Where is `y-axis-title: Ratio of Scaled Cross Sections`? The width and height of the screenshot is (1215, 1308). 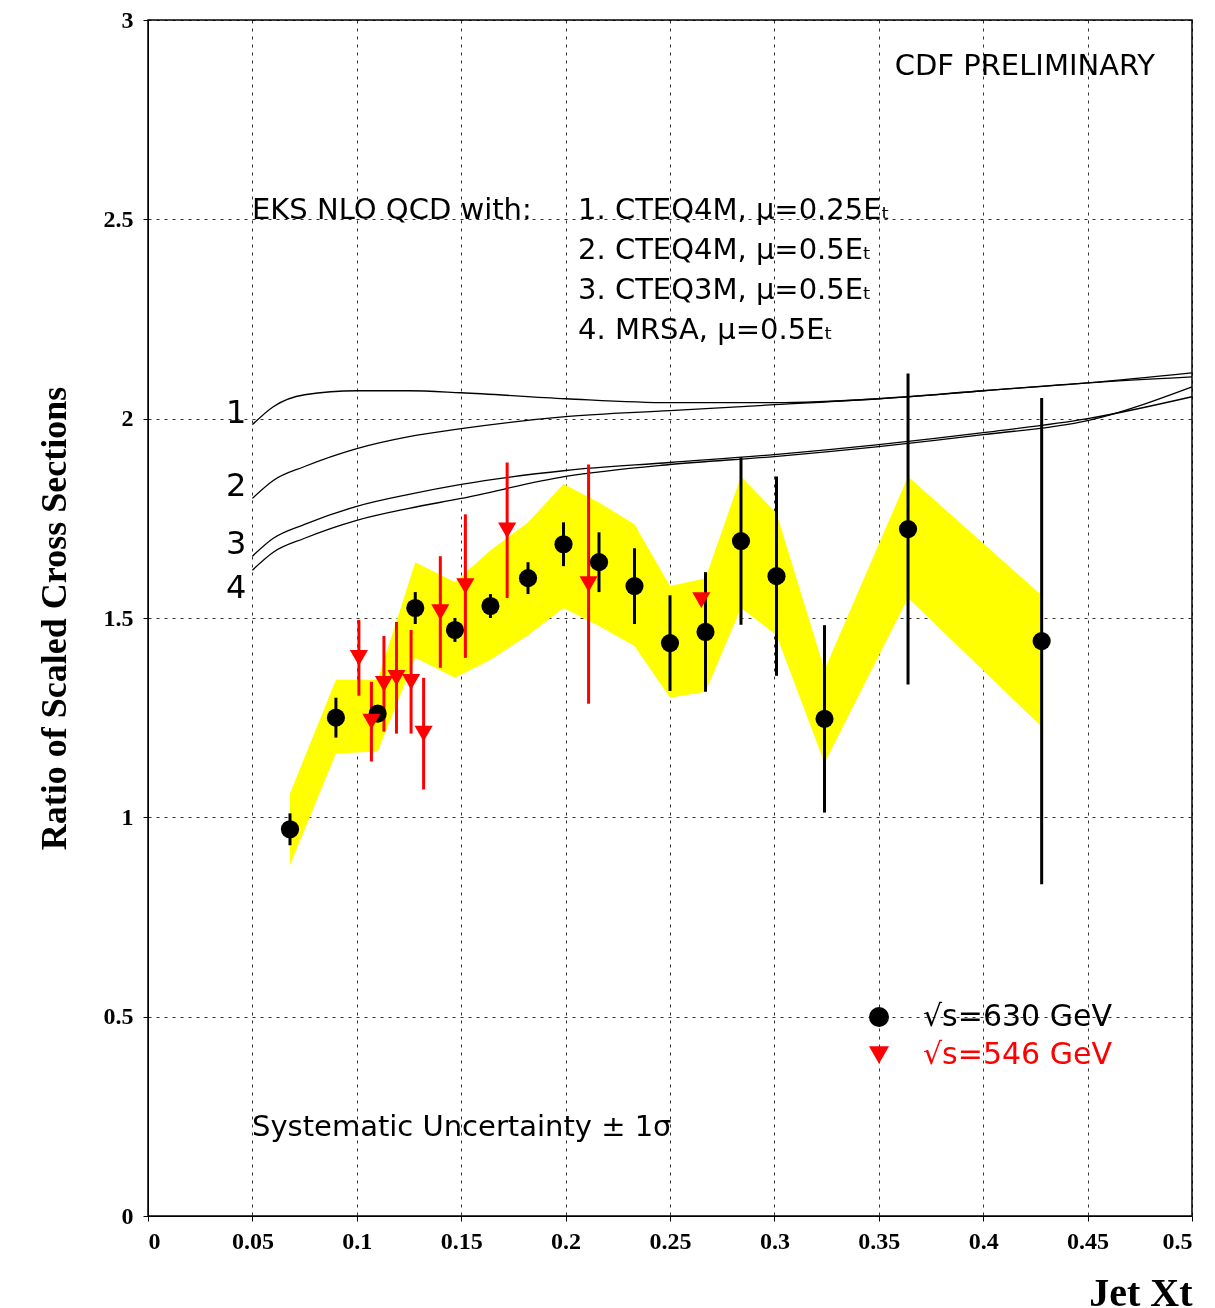
y-axis-title: Ratio of Scaled Cross Sections is located at coordinates (53, 618).